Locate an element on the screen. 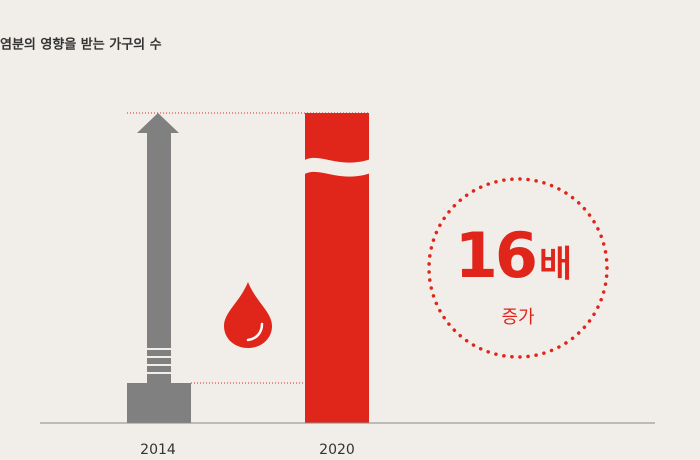  arrow-stripes is located at coordinates (159, 361).